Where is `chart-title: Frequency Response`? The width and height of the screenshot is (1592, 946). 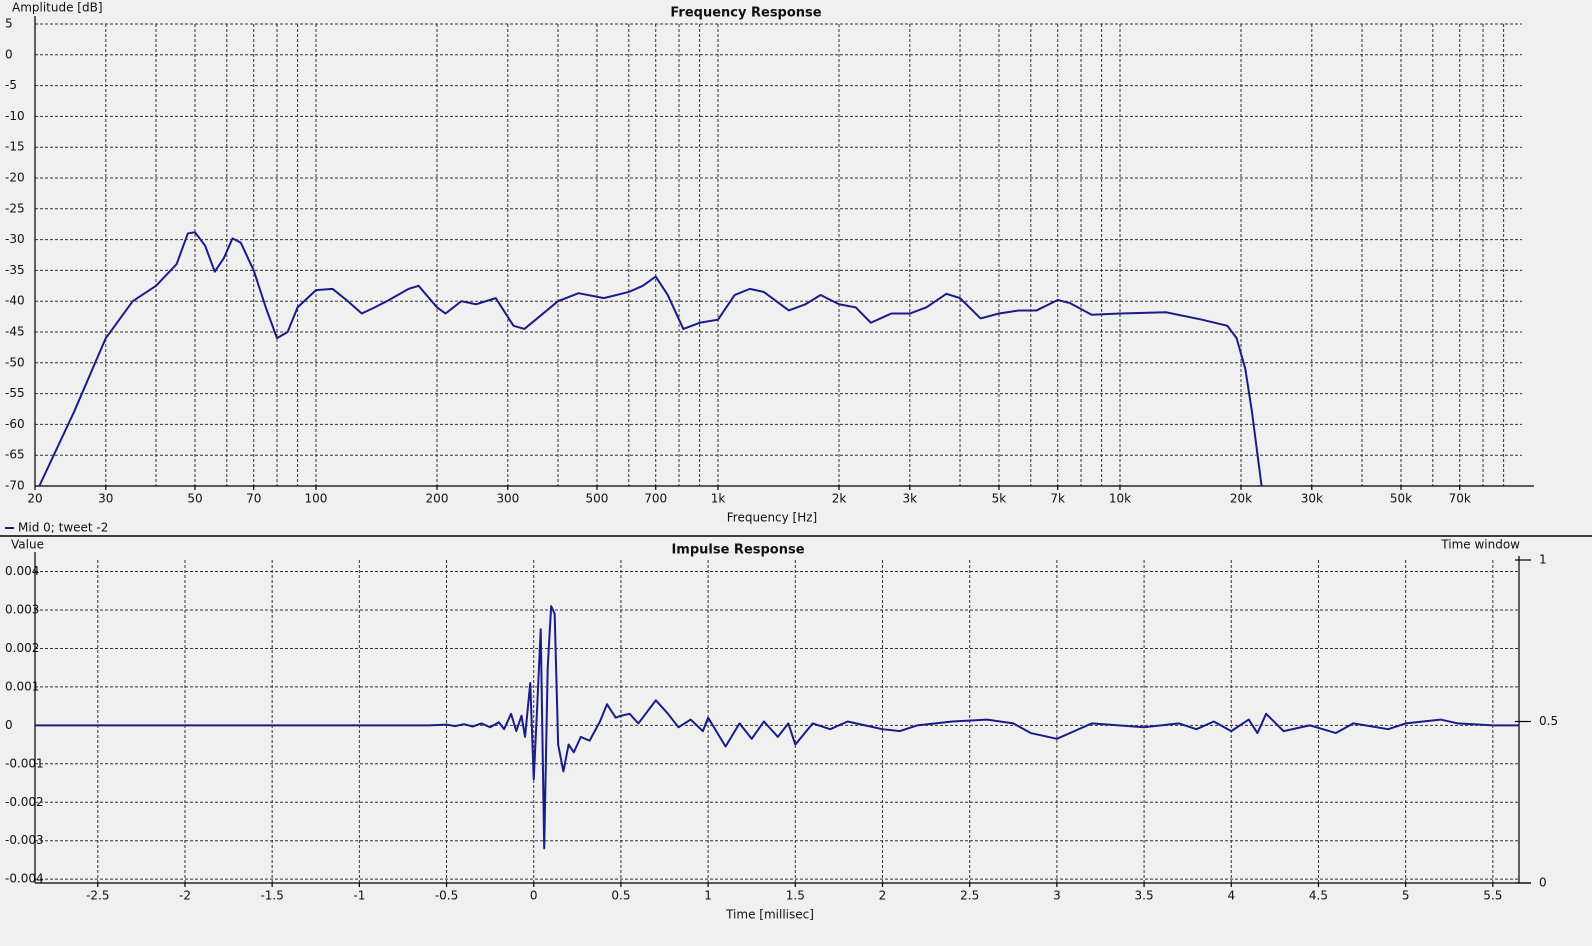
chart-title: Frequency Response is located at coordinates (745, 13).